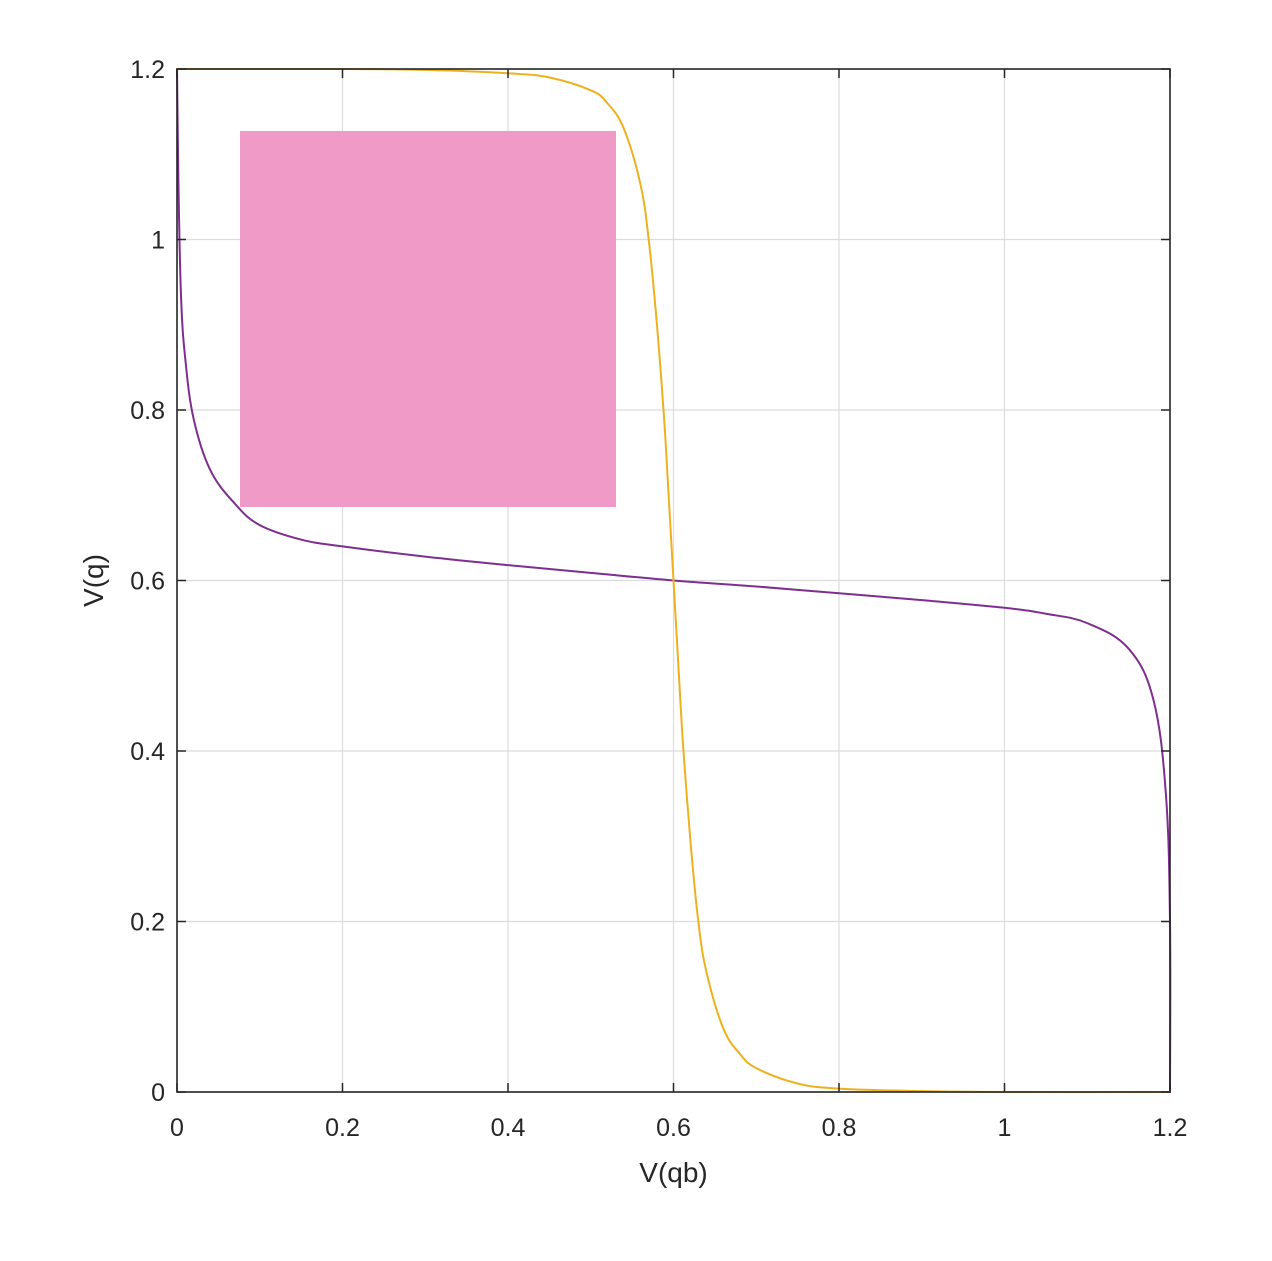  I want to click on y-axis-label: V(q), so click(93, 580).